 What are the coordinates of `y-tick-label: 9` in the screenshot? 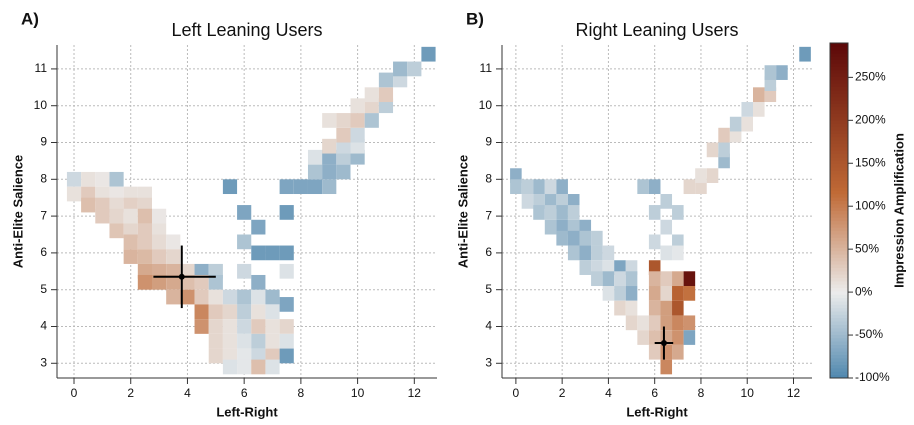 It's located at (43, 142).